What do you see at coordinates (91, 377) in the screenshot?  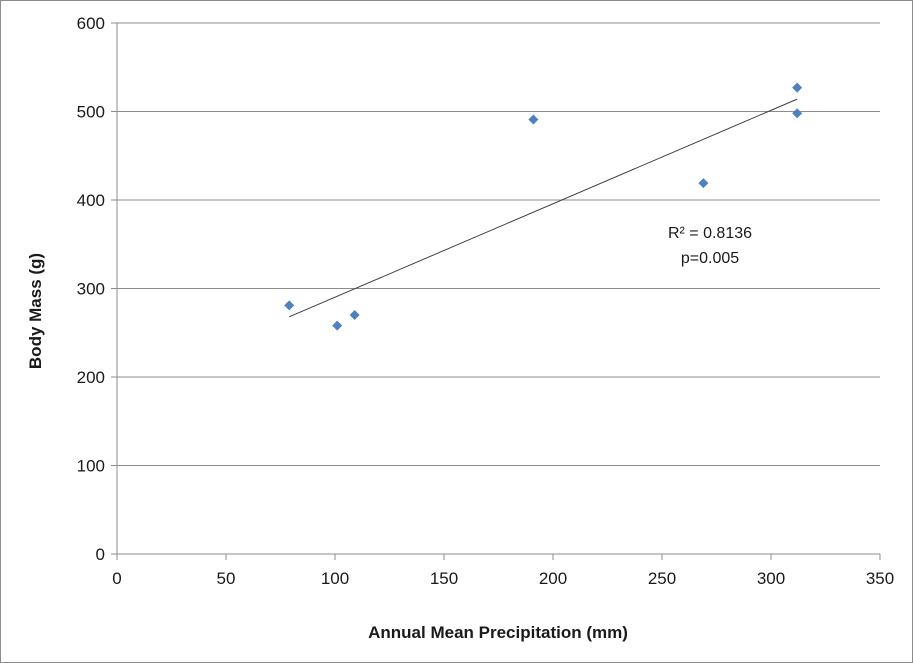 I see `y-tick-label: 200` at bounding box center [91, 377].